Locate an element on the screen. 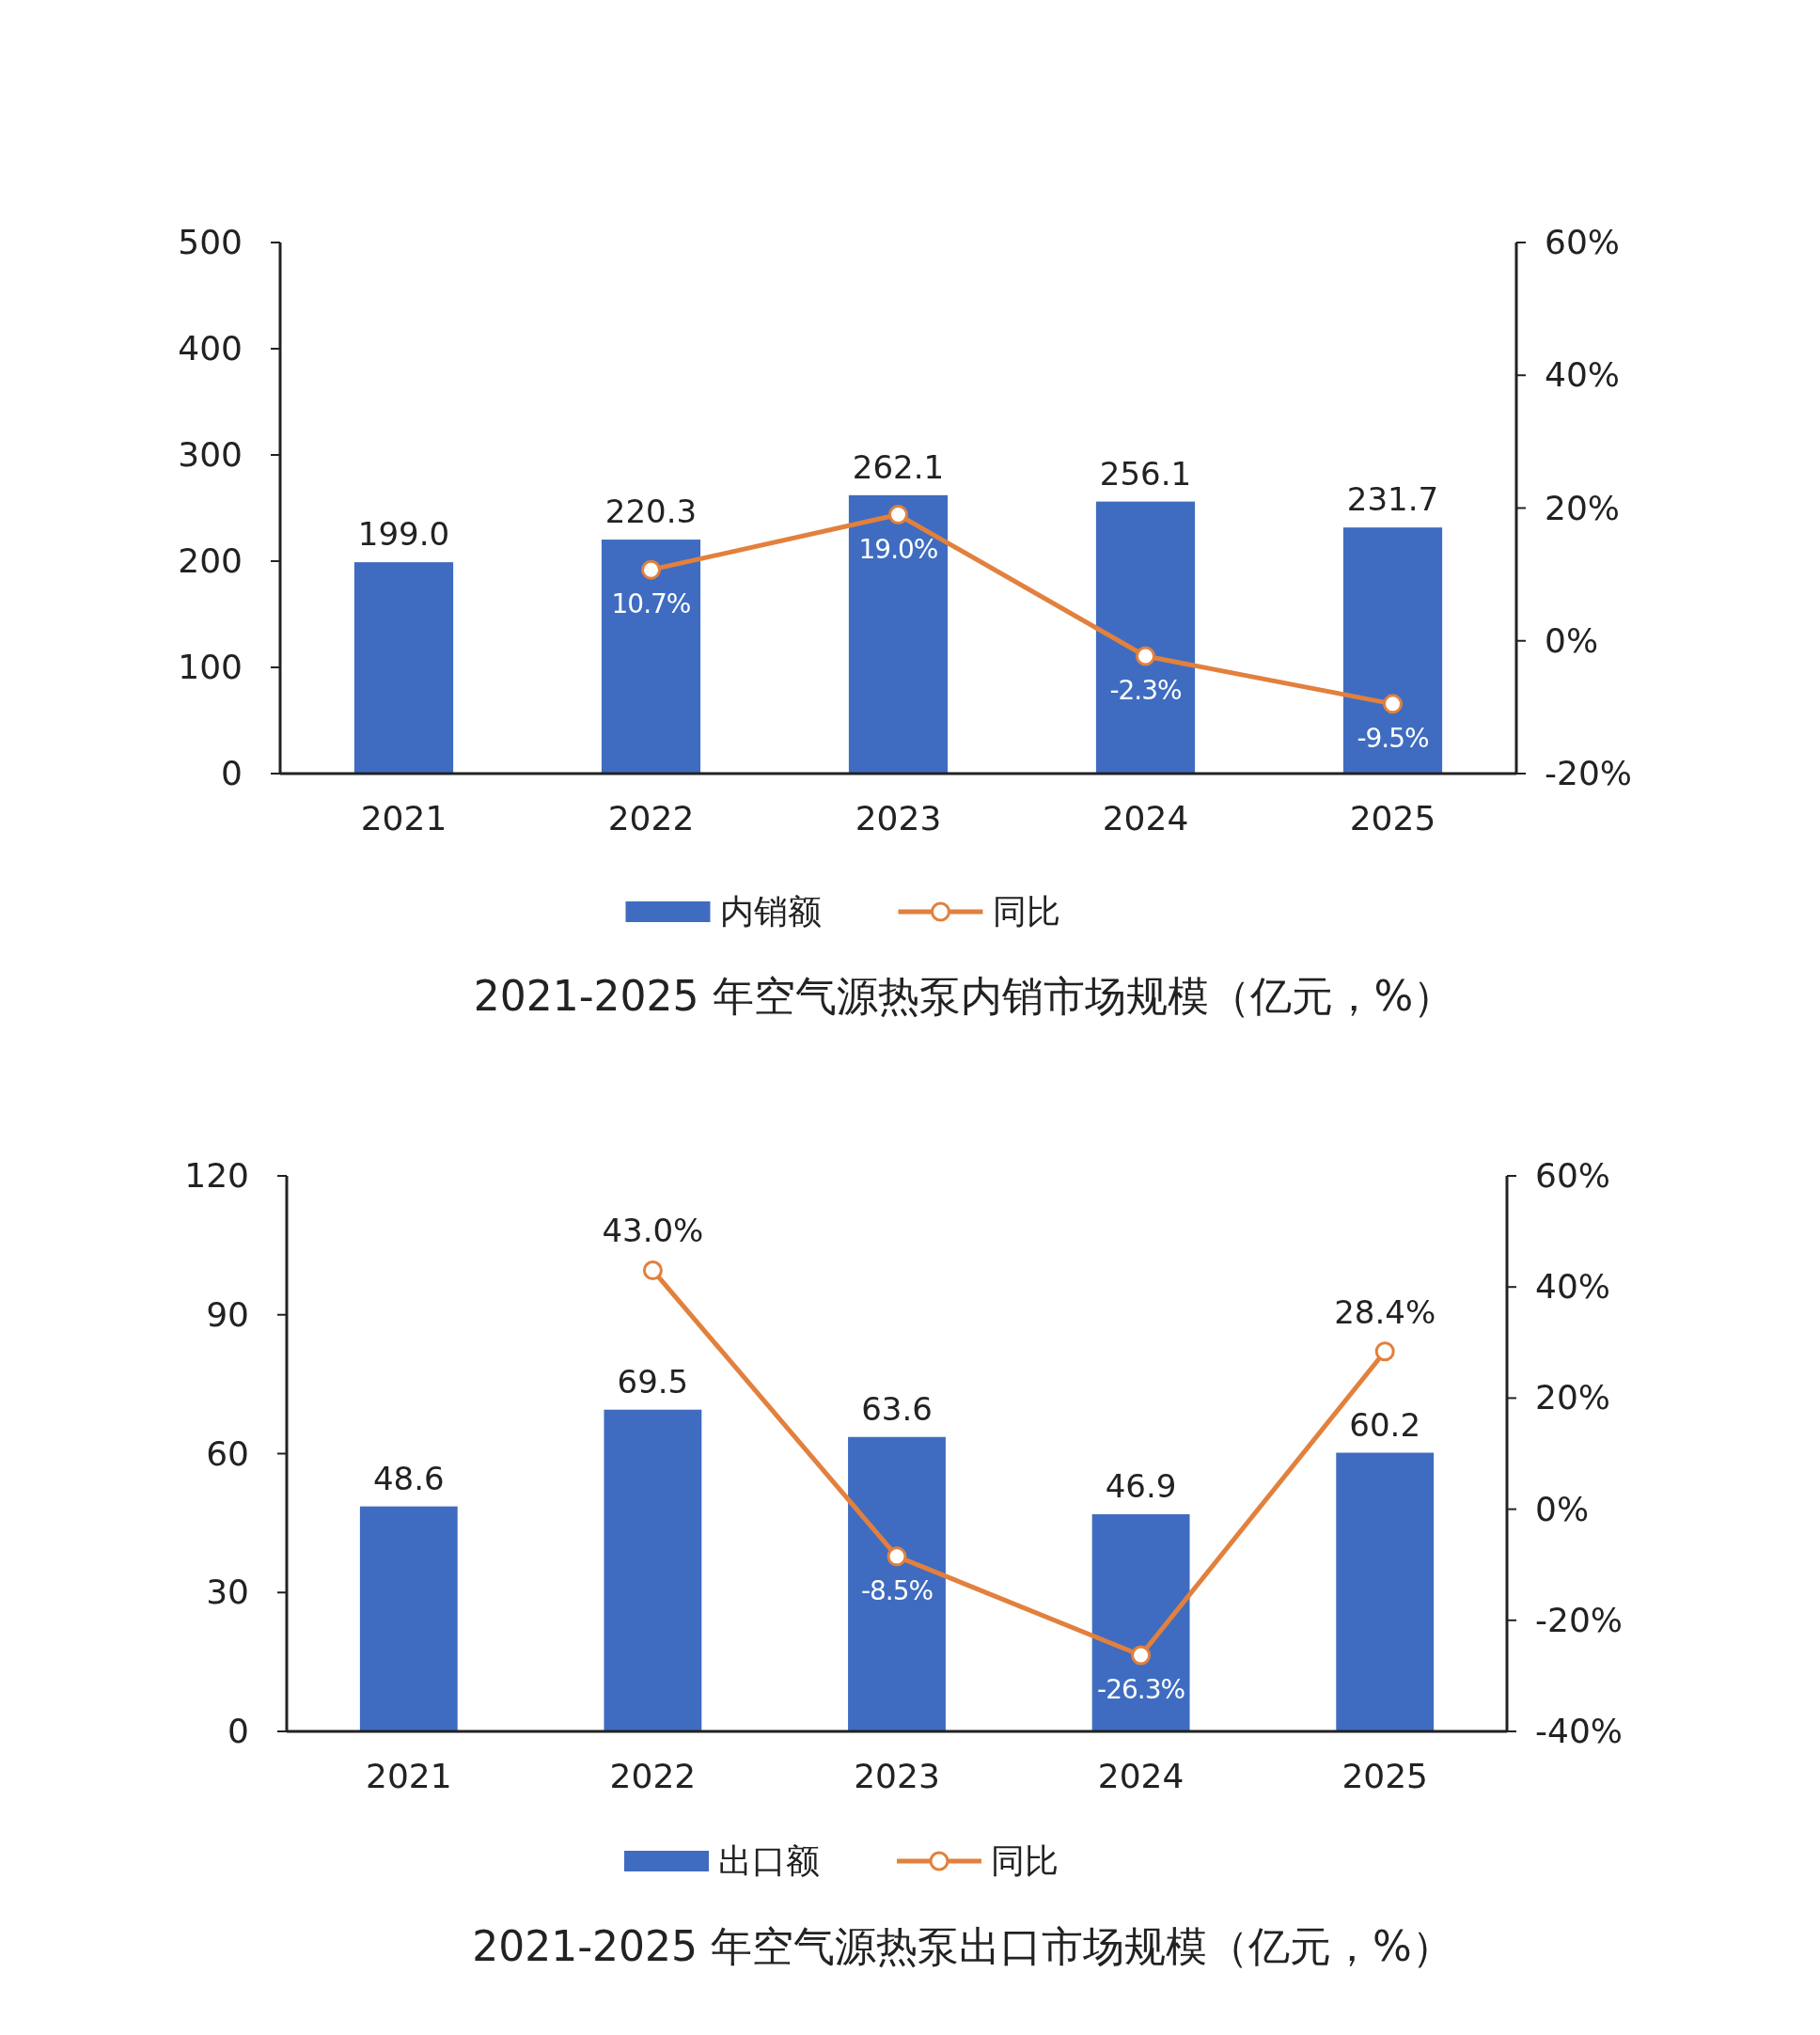 This screenshot has height=2035, width=1820. y-tick-label: 400 is located at coordinates (210, 348).